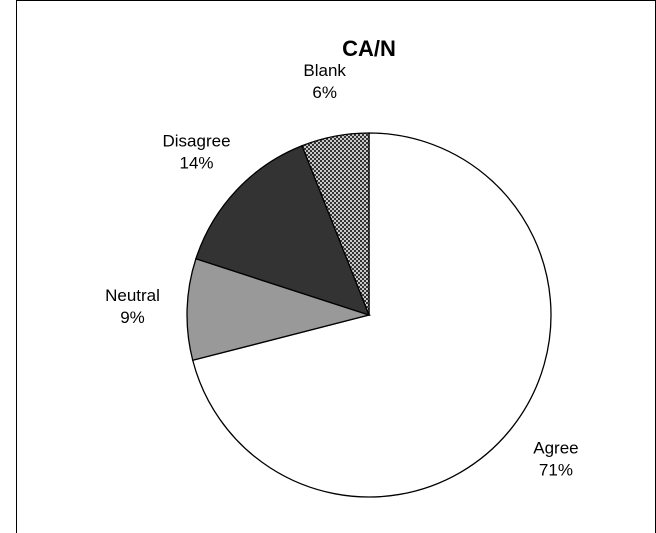 This screenshot has width=656, height=533. What do you see at coordinates (556, 469) in the screenshot?
I see `slice-value-label: 71%` at bounding box center [556, 469].